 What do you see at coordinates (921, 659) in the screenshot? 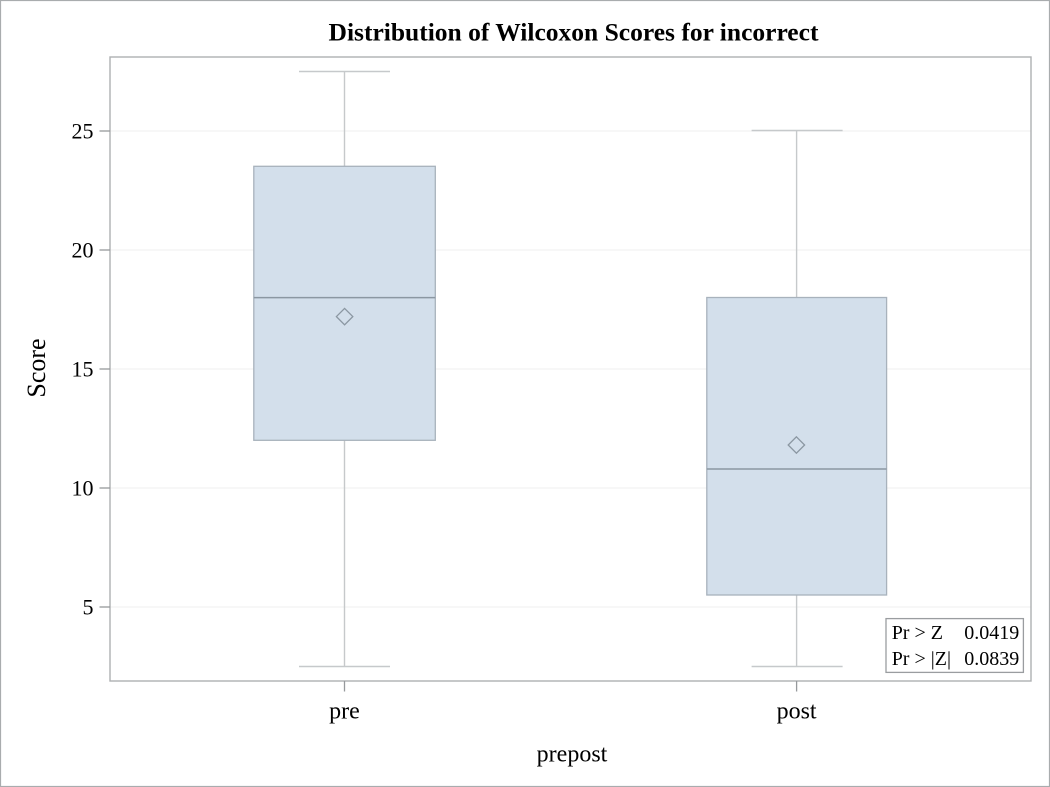
I see `svg-text: Pr > |Z|` at bounding box center [921, 659].